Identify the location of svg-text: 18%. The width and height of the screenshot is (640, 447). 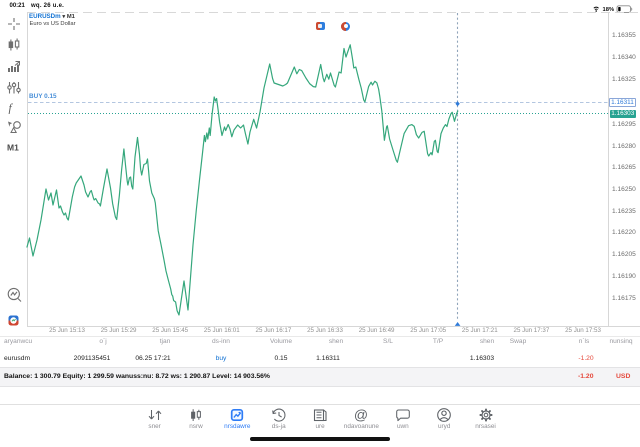
(609, 10).